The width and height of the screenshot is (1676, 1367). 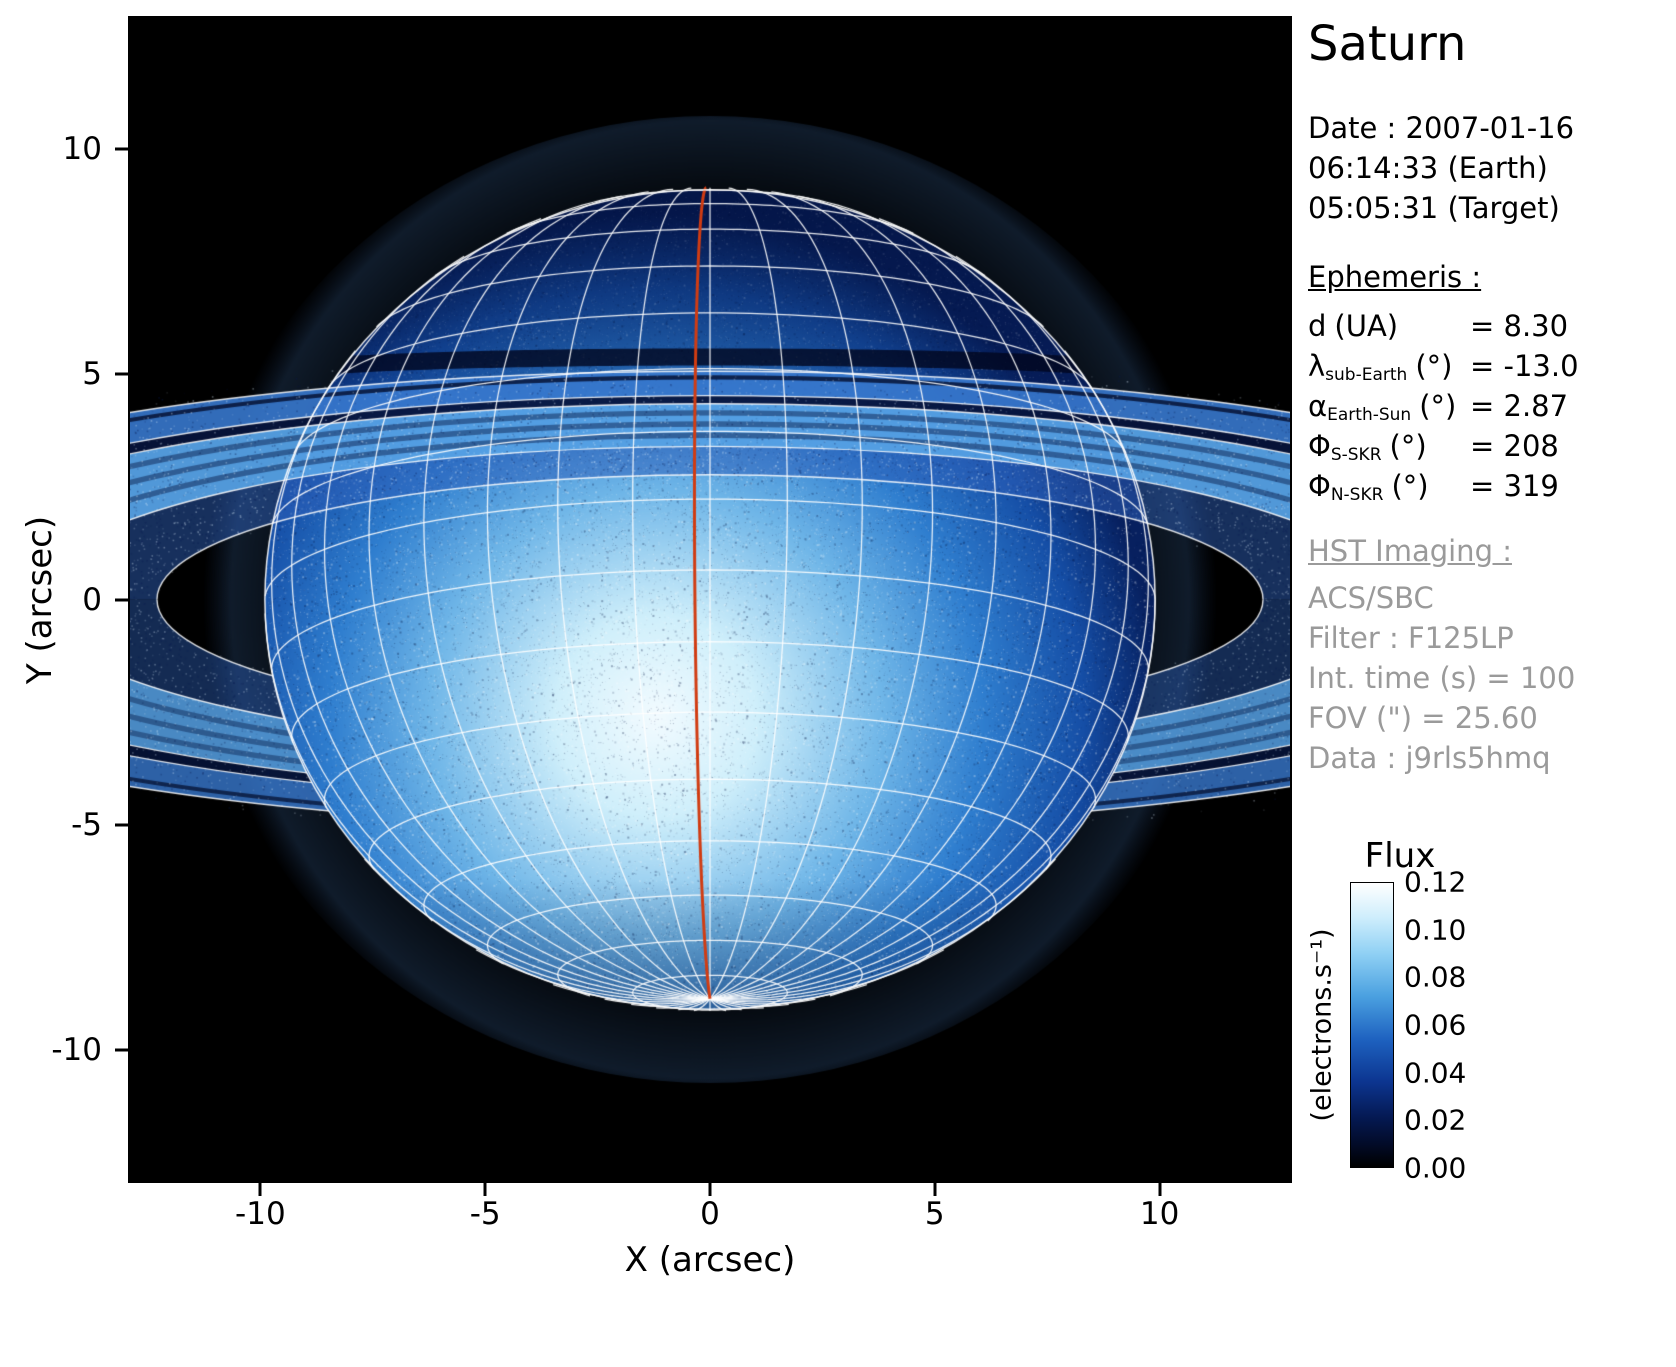 I want to click on ephemeris-row-s-skr: Φ S-SKR (°) = 208, so click(x=1489, y=446).